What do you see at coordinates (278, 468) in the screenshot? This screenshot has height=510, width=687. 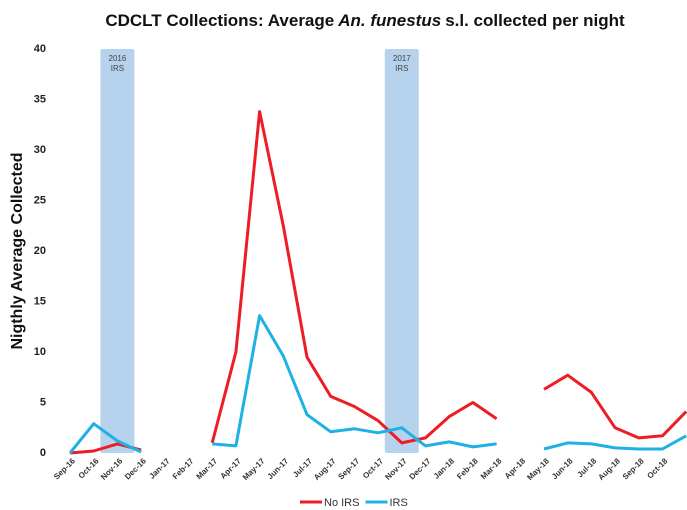 I see `x-tick-label: Jun-17` at bounding box center [278, 468].